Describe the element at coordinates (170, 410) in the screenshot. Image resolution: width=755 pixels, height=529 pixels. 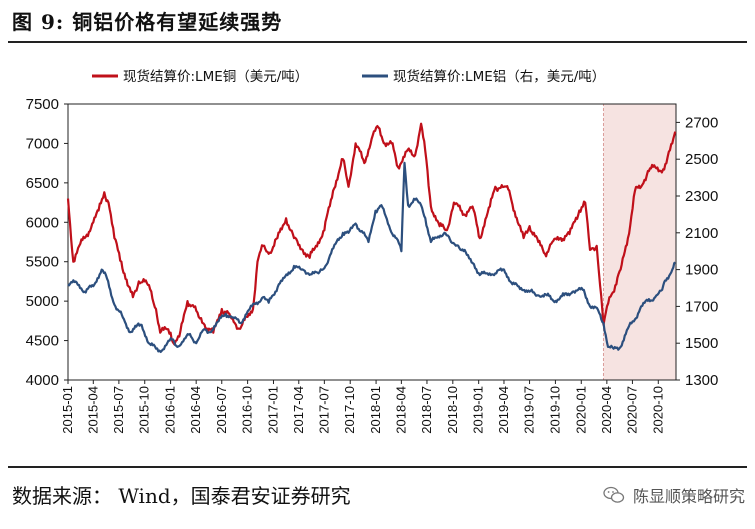
I see `x-tick-label: 2016-01` at that location.